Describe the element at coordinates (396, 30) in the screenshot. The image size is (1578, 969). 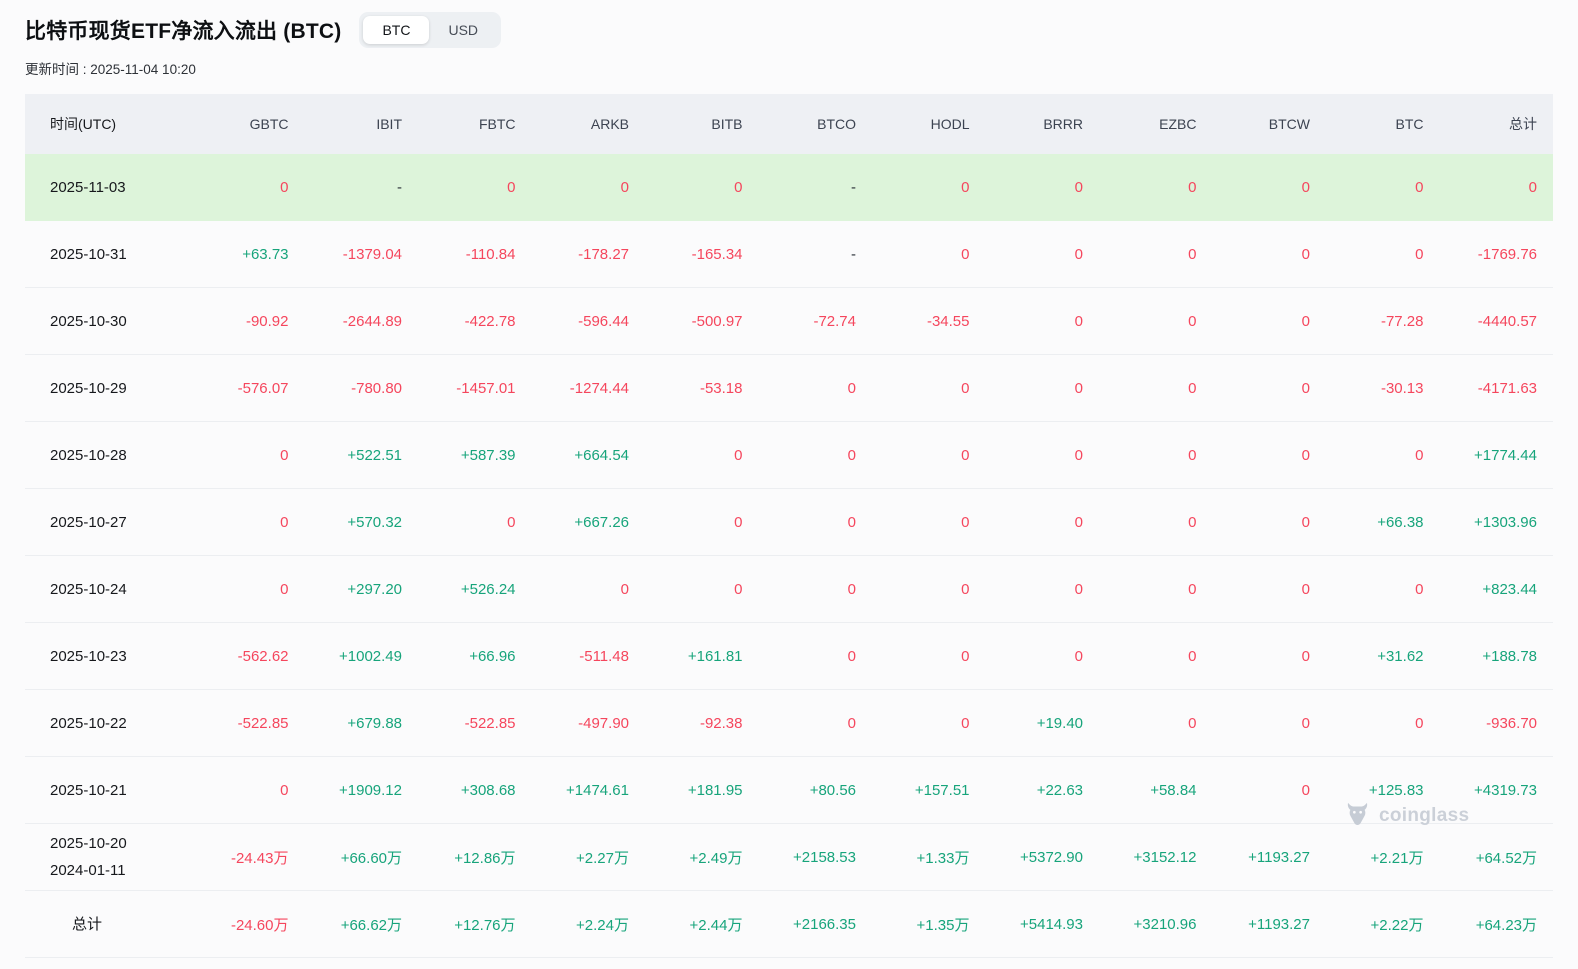
I see `toggle-btc-button: BTC` at that location.